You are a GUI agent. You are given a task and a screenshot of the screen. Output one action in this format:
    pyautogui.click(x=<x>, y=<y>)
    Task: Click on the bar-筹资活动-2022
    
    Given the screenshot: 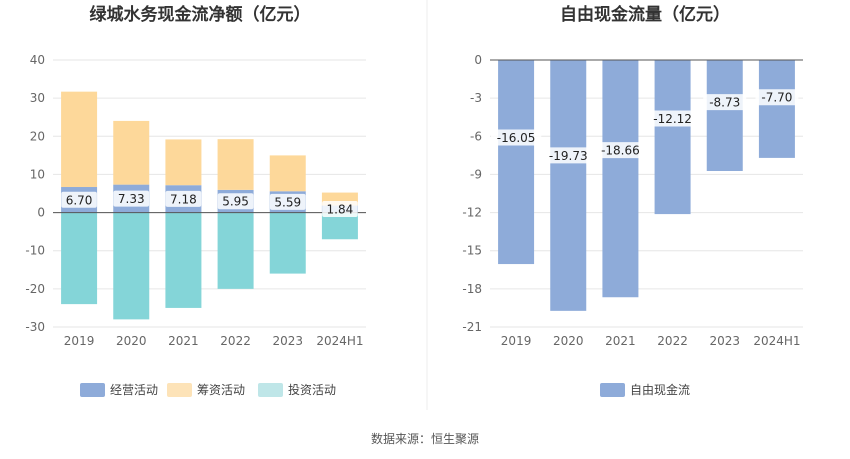 What is the action you would take?
    pyautogui.click(x=235, y=164)
    